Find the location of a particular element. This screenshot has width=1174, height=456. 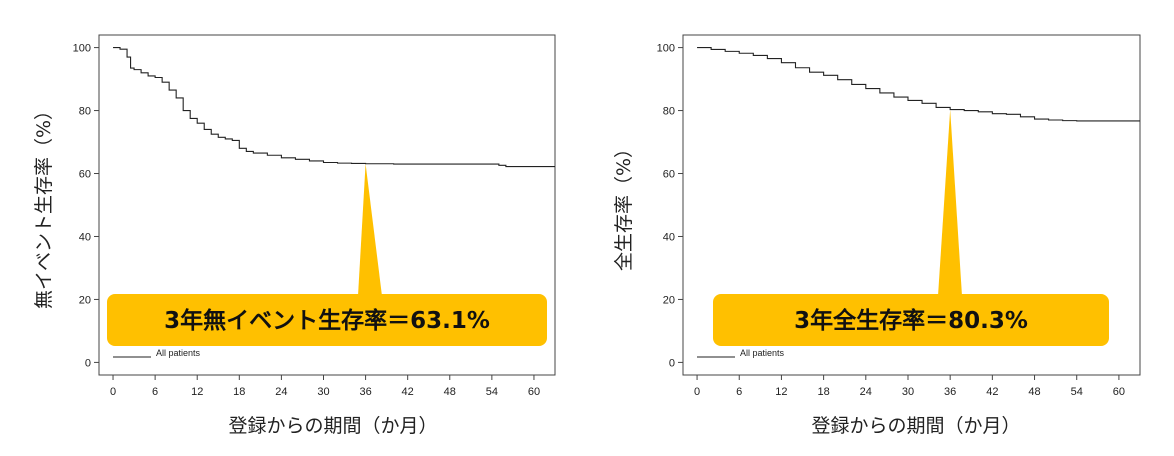

y-axis-label: 無イベント生存率（%） is located at coordinates (44, 205).